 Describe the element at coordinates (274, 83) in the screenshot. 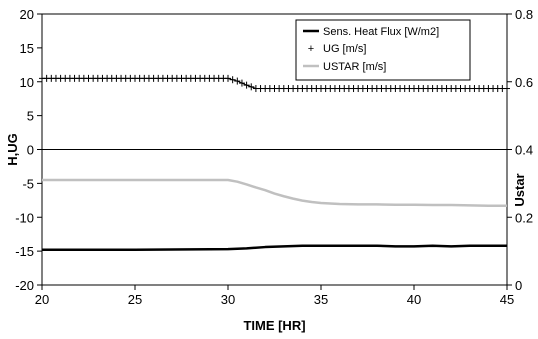

I see `series-markers-ug` at that location.